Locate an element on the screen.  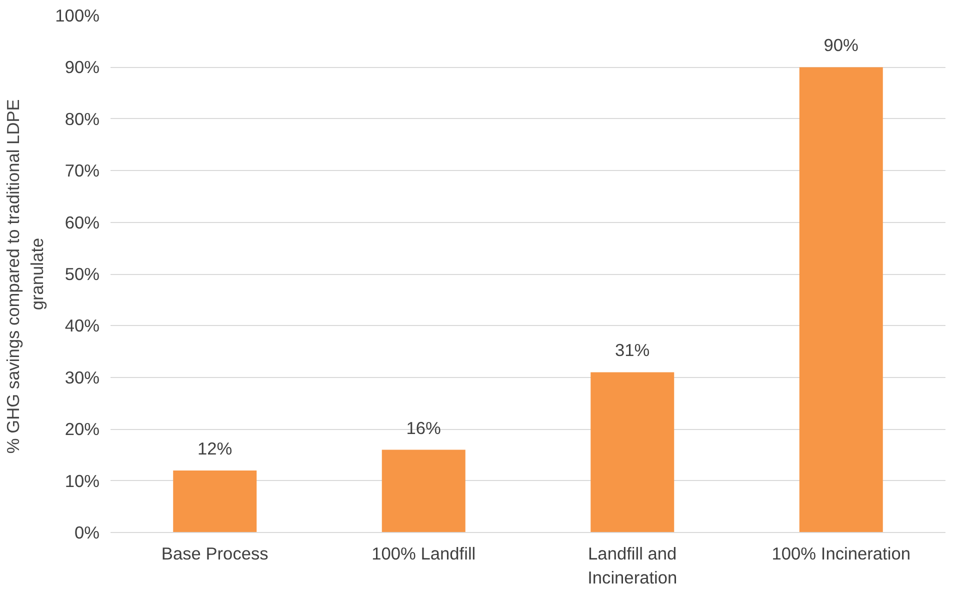
y-tick-label: 100% is located at coordinates (77, 16).